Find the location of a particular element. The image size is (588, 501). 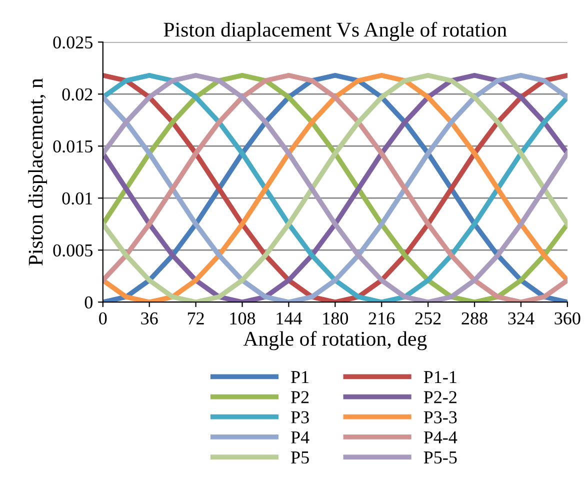

y-tick-label: 0.025 is located at coordinates (72, 42).